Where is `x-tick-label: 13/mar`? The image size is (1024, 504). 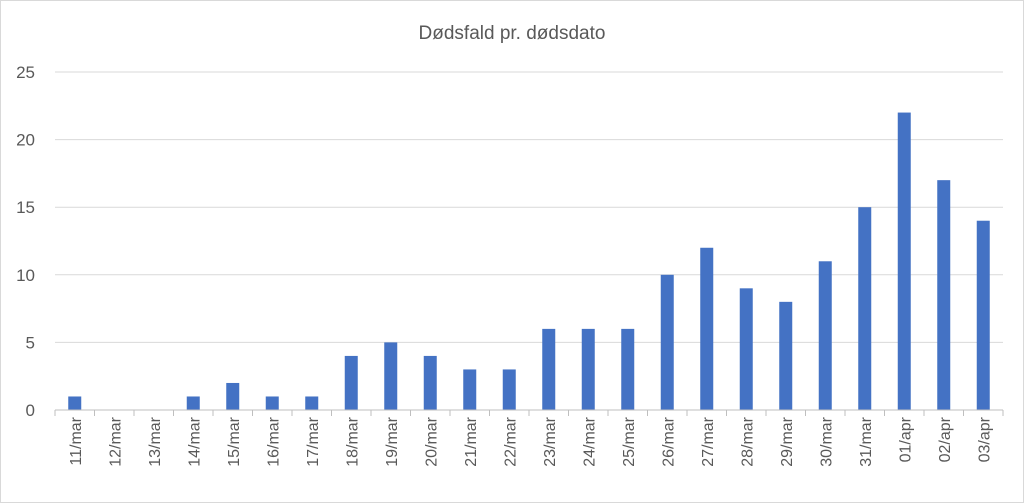 x-tick-label: 13/mar is located at coordinates (155, 441).